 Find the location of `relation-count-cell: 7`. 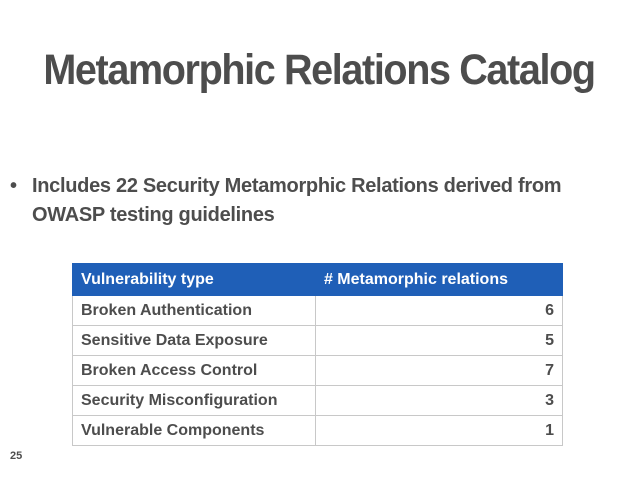

relation-count-cell: 7 is located at coordinates (439, 370).